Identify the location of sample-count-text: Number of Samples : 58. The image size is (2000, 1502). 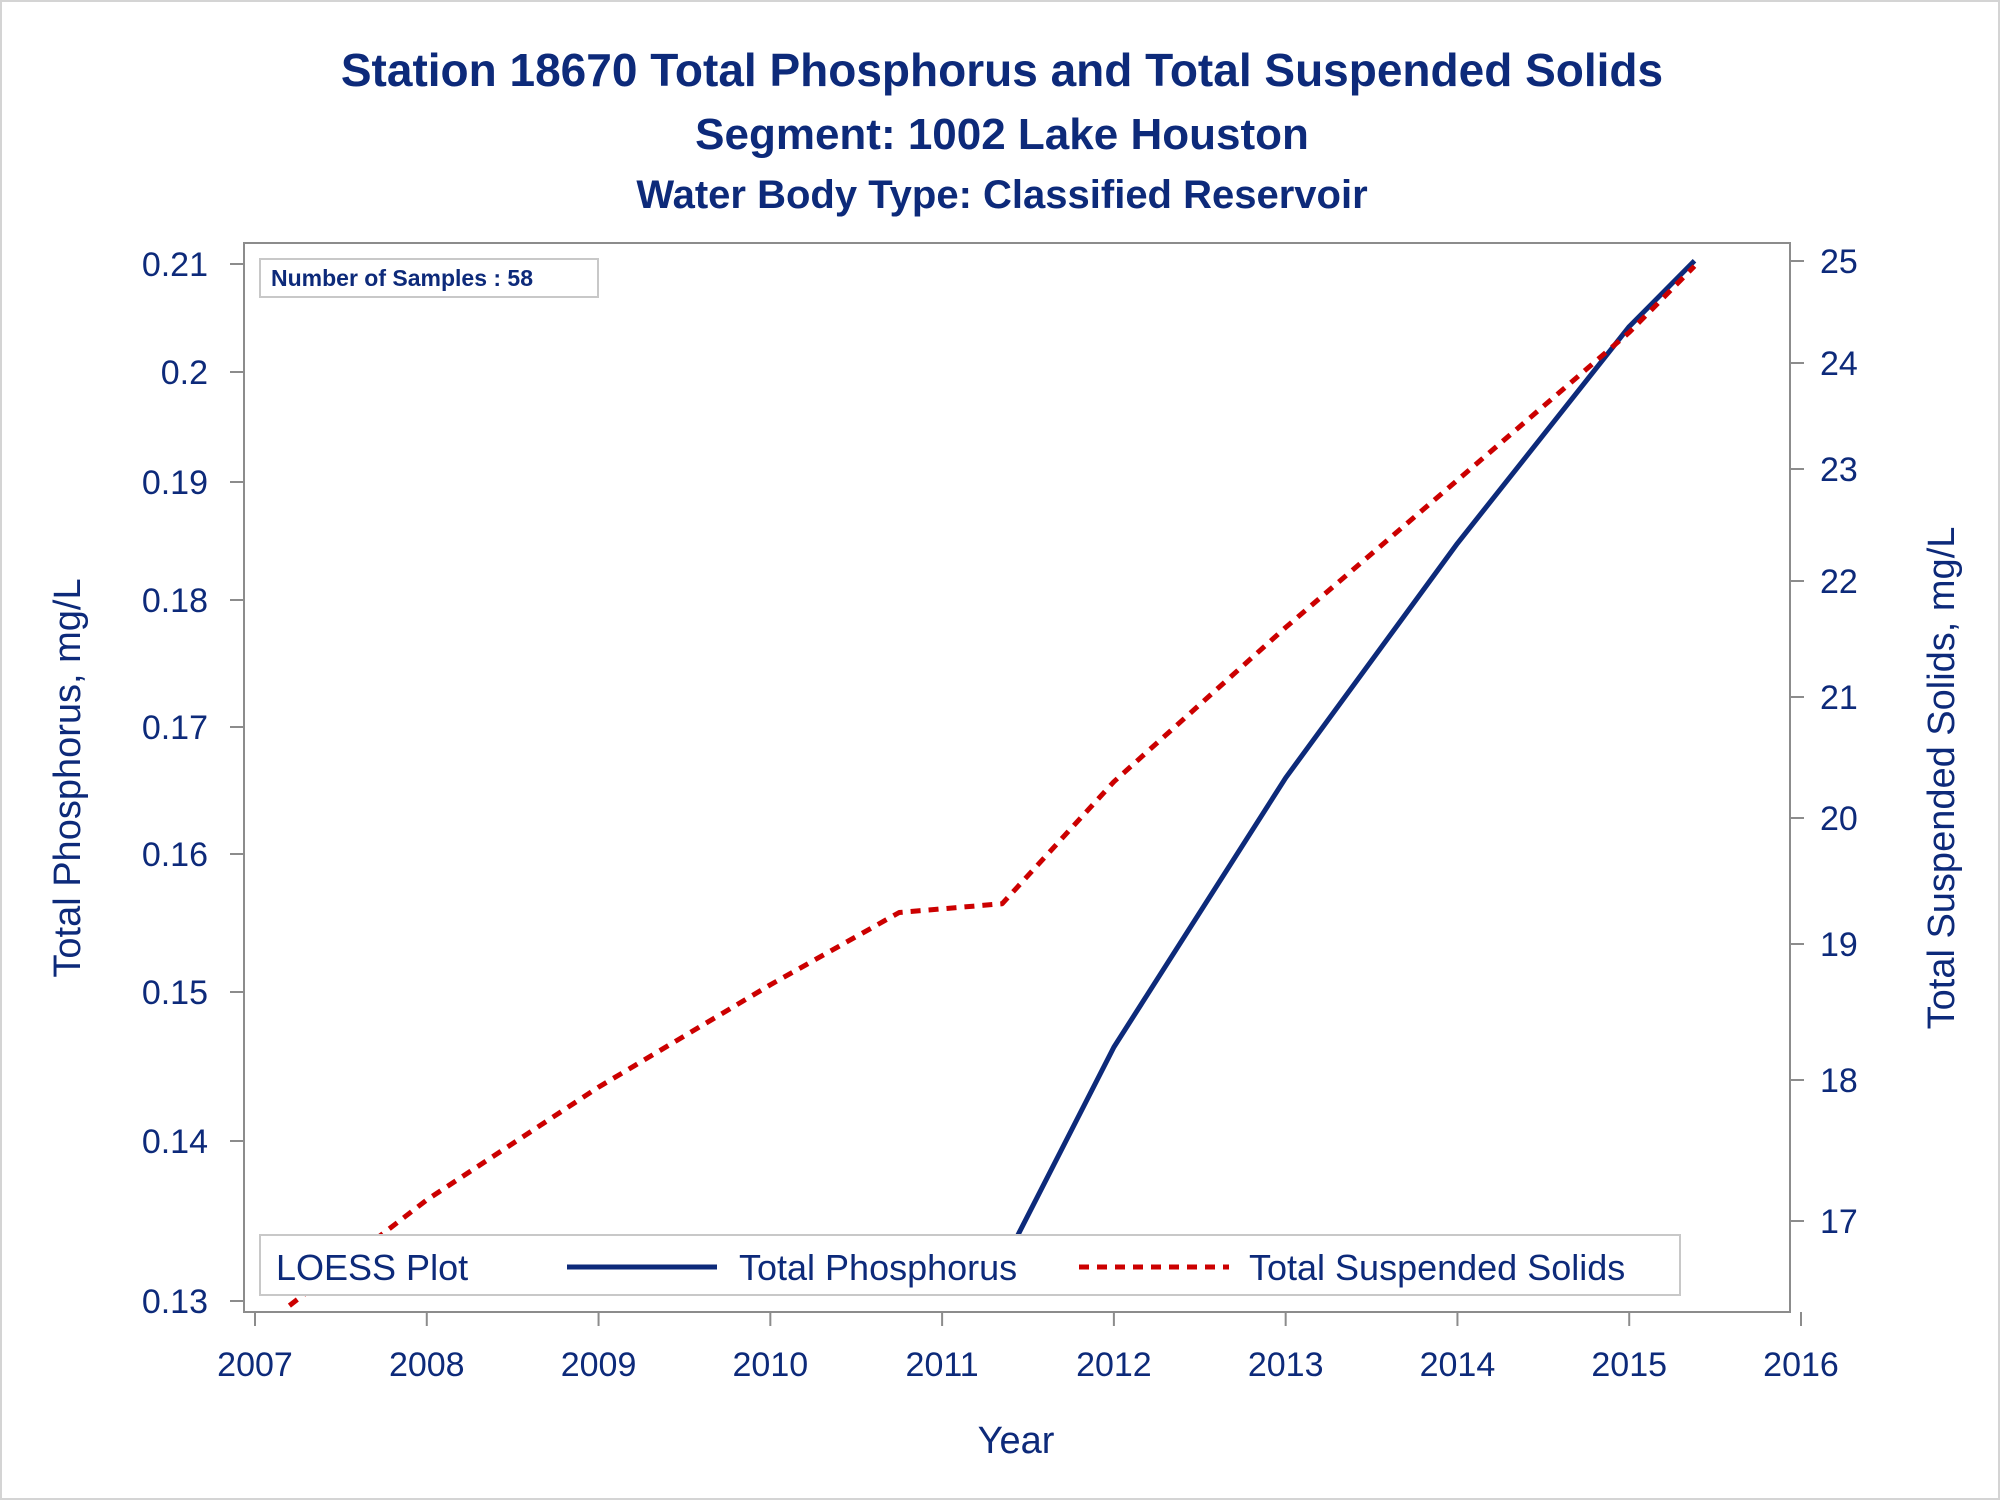
(402, 278).